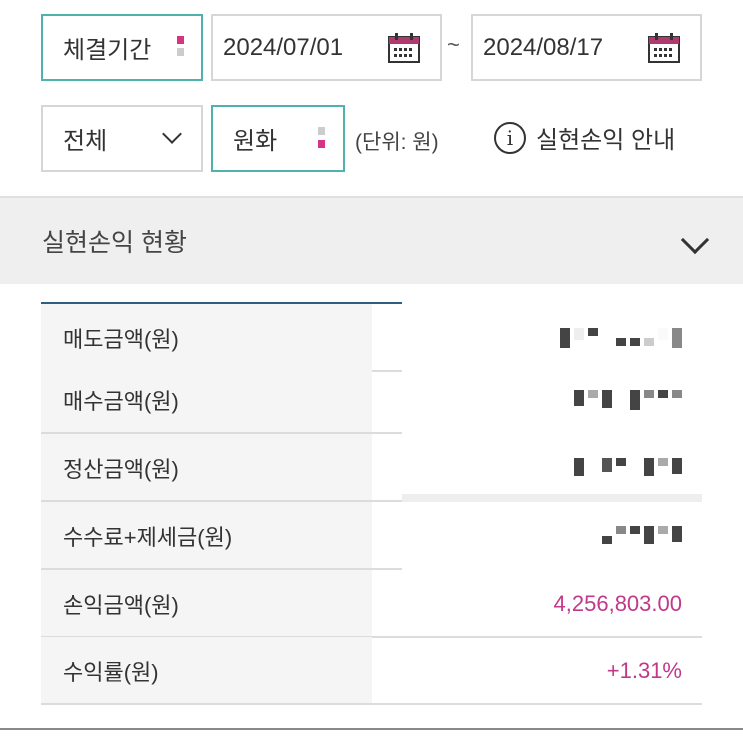  What do you see at coordinates (606, 140) in the screenshot?
I see `info-link-label: 실현손익 안내` at bounding box center [606, 140].